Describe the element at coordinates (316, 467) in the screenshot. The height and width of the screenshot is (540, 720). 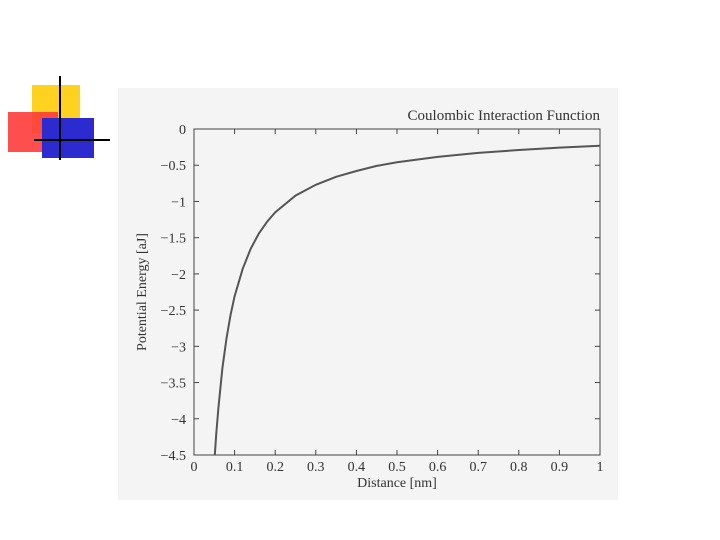
I see `x-tick-label: 0.3` at that location.